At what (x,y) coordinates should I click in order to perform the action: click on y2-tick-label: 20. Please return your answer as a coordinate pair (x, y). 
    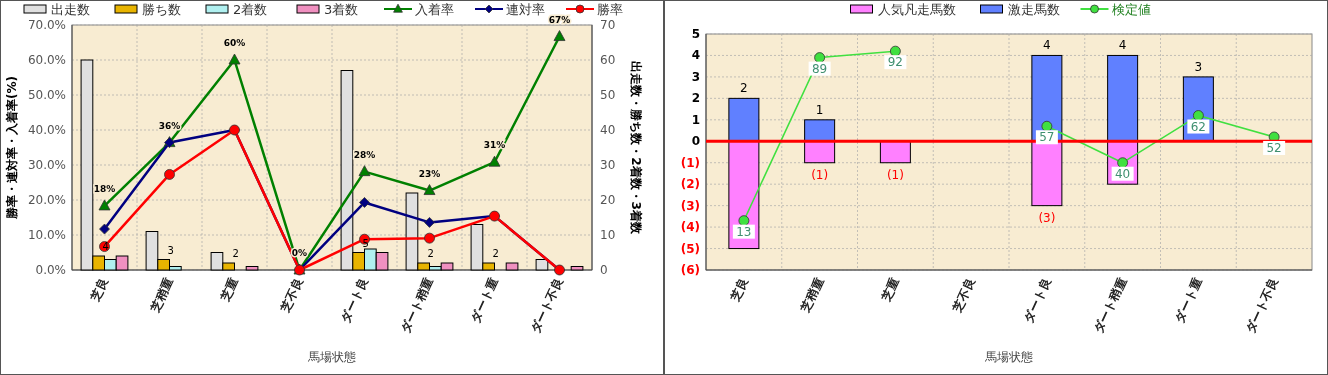
    Looking at the image, I should click on (608, 200).